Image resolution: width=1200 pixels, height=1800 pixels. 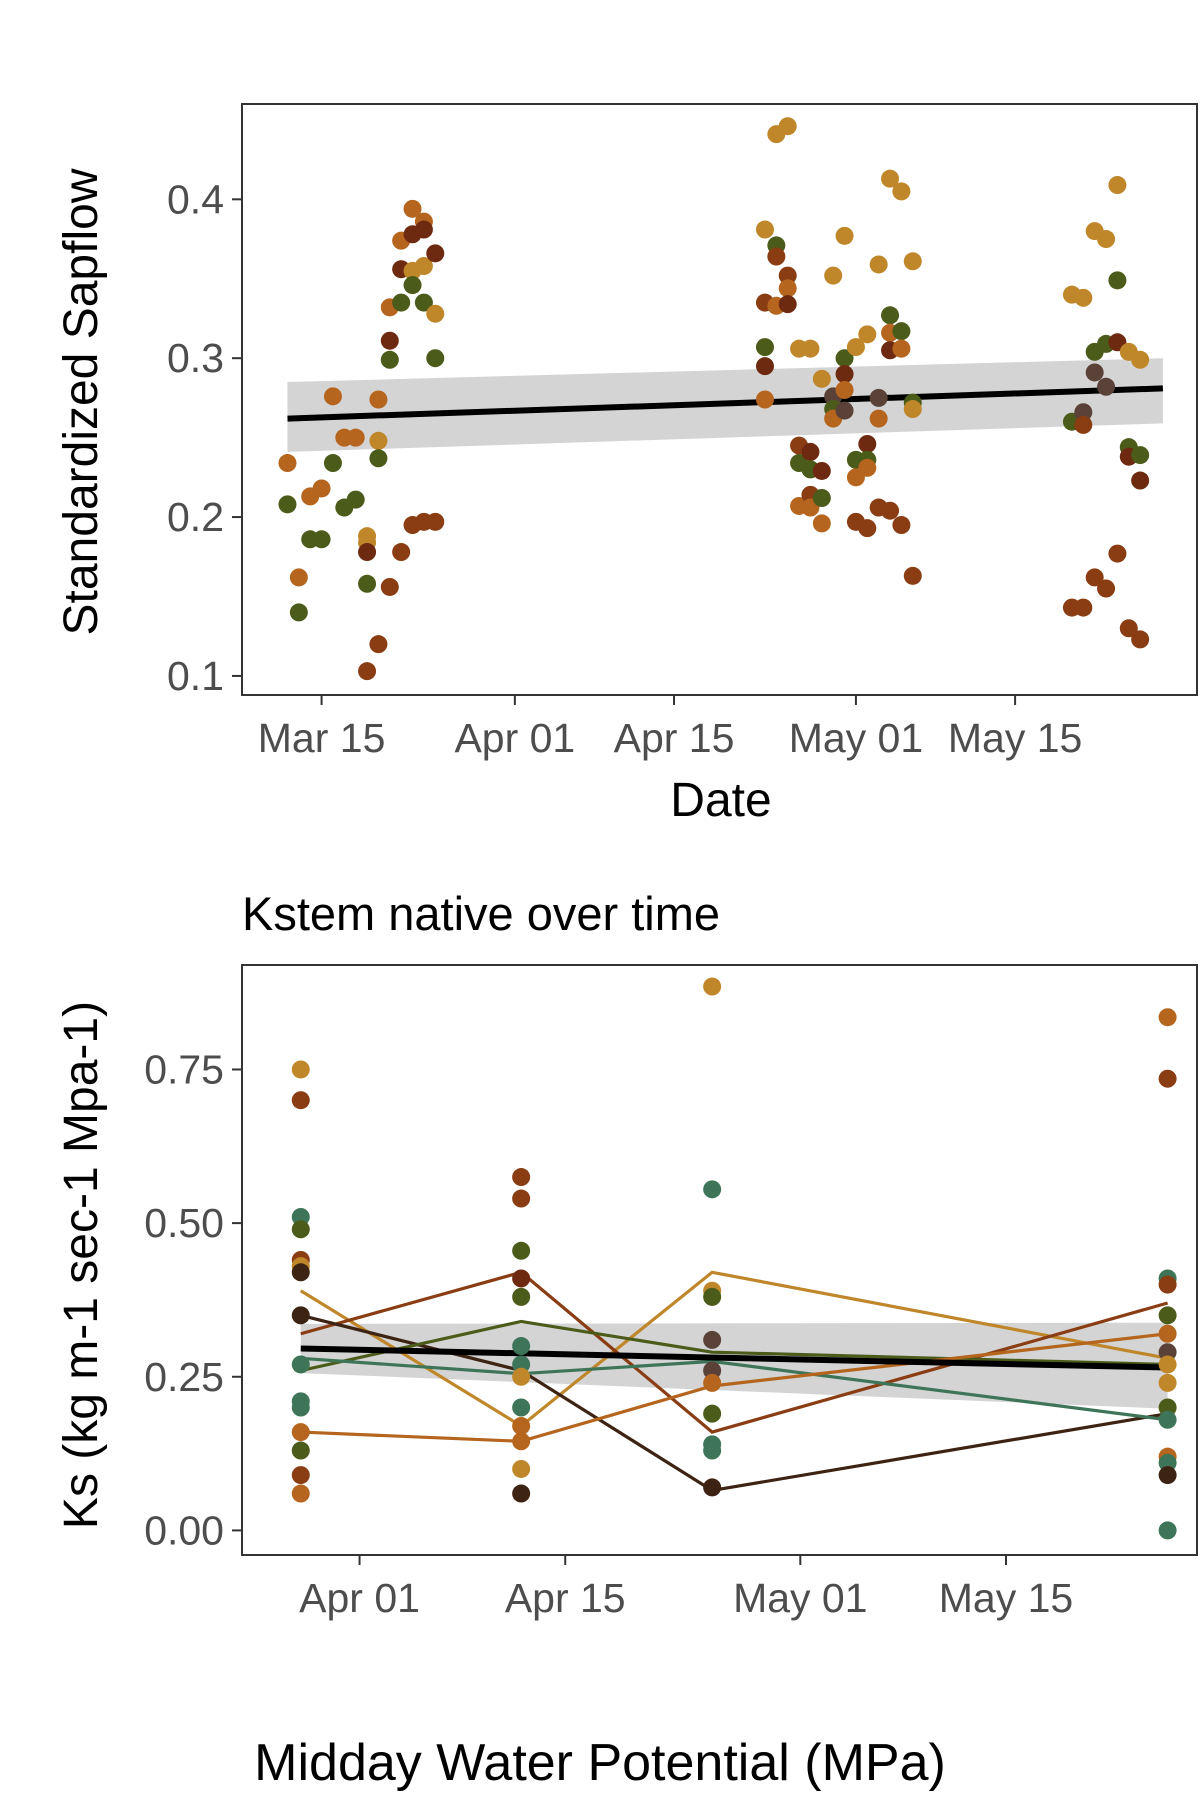 I want to click on sapflow-x-tick-label: May 15, so click(x=1015, y=738).